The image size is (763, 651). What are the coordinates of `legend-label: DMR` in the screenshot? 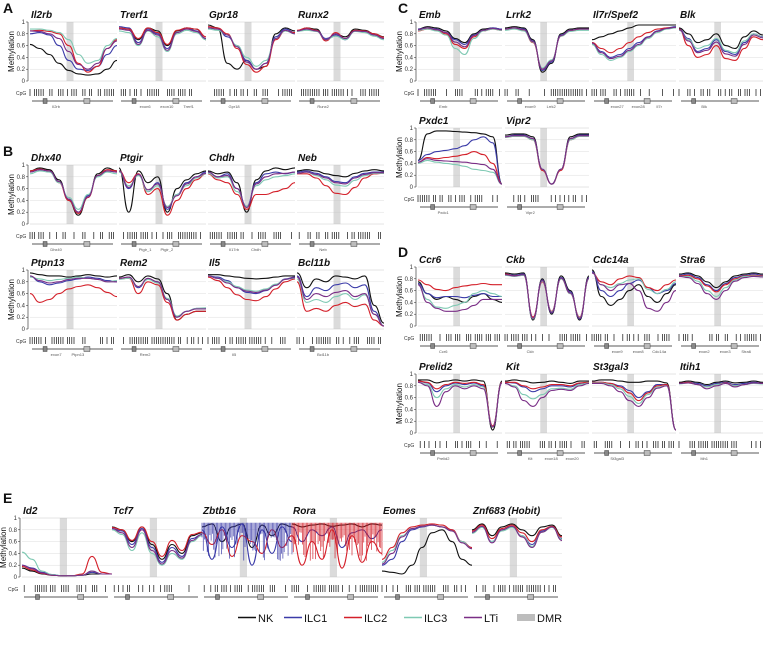 It's located at (549, 619).